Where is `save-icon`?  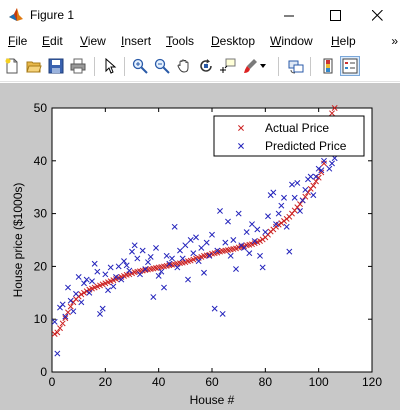 save-icon is located at coordinates (56, 66).